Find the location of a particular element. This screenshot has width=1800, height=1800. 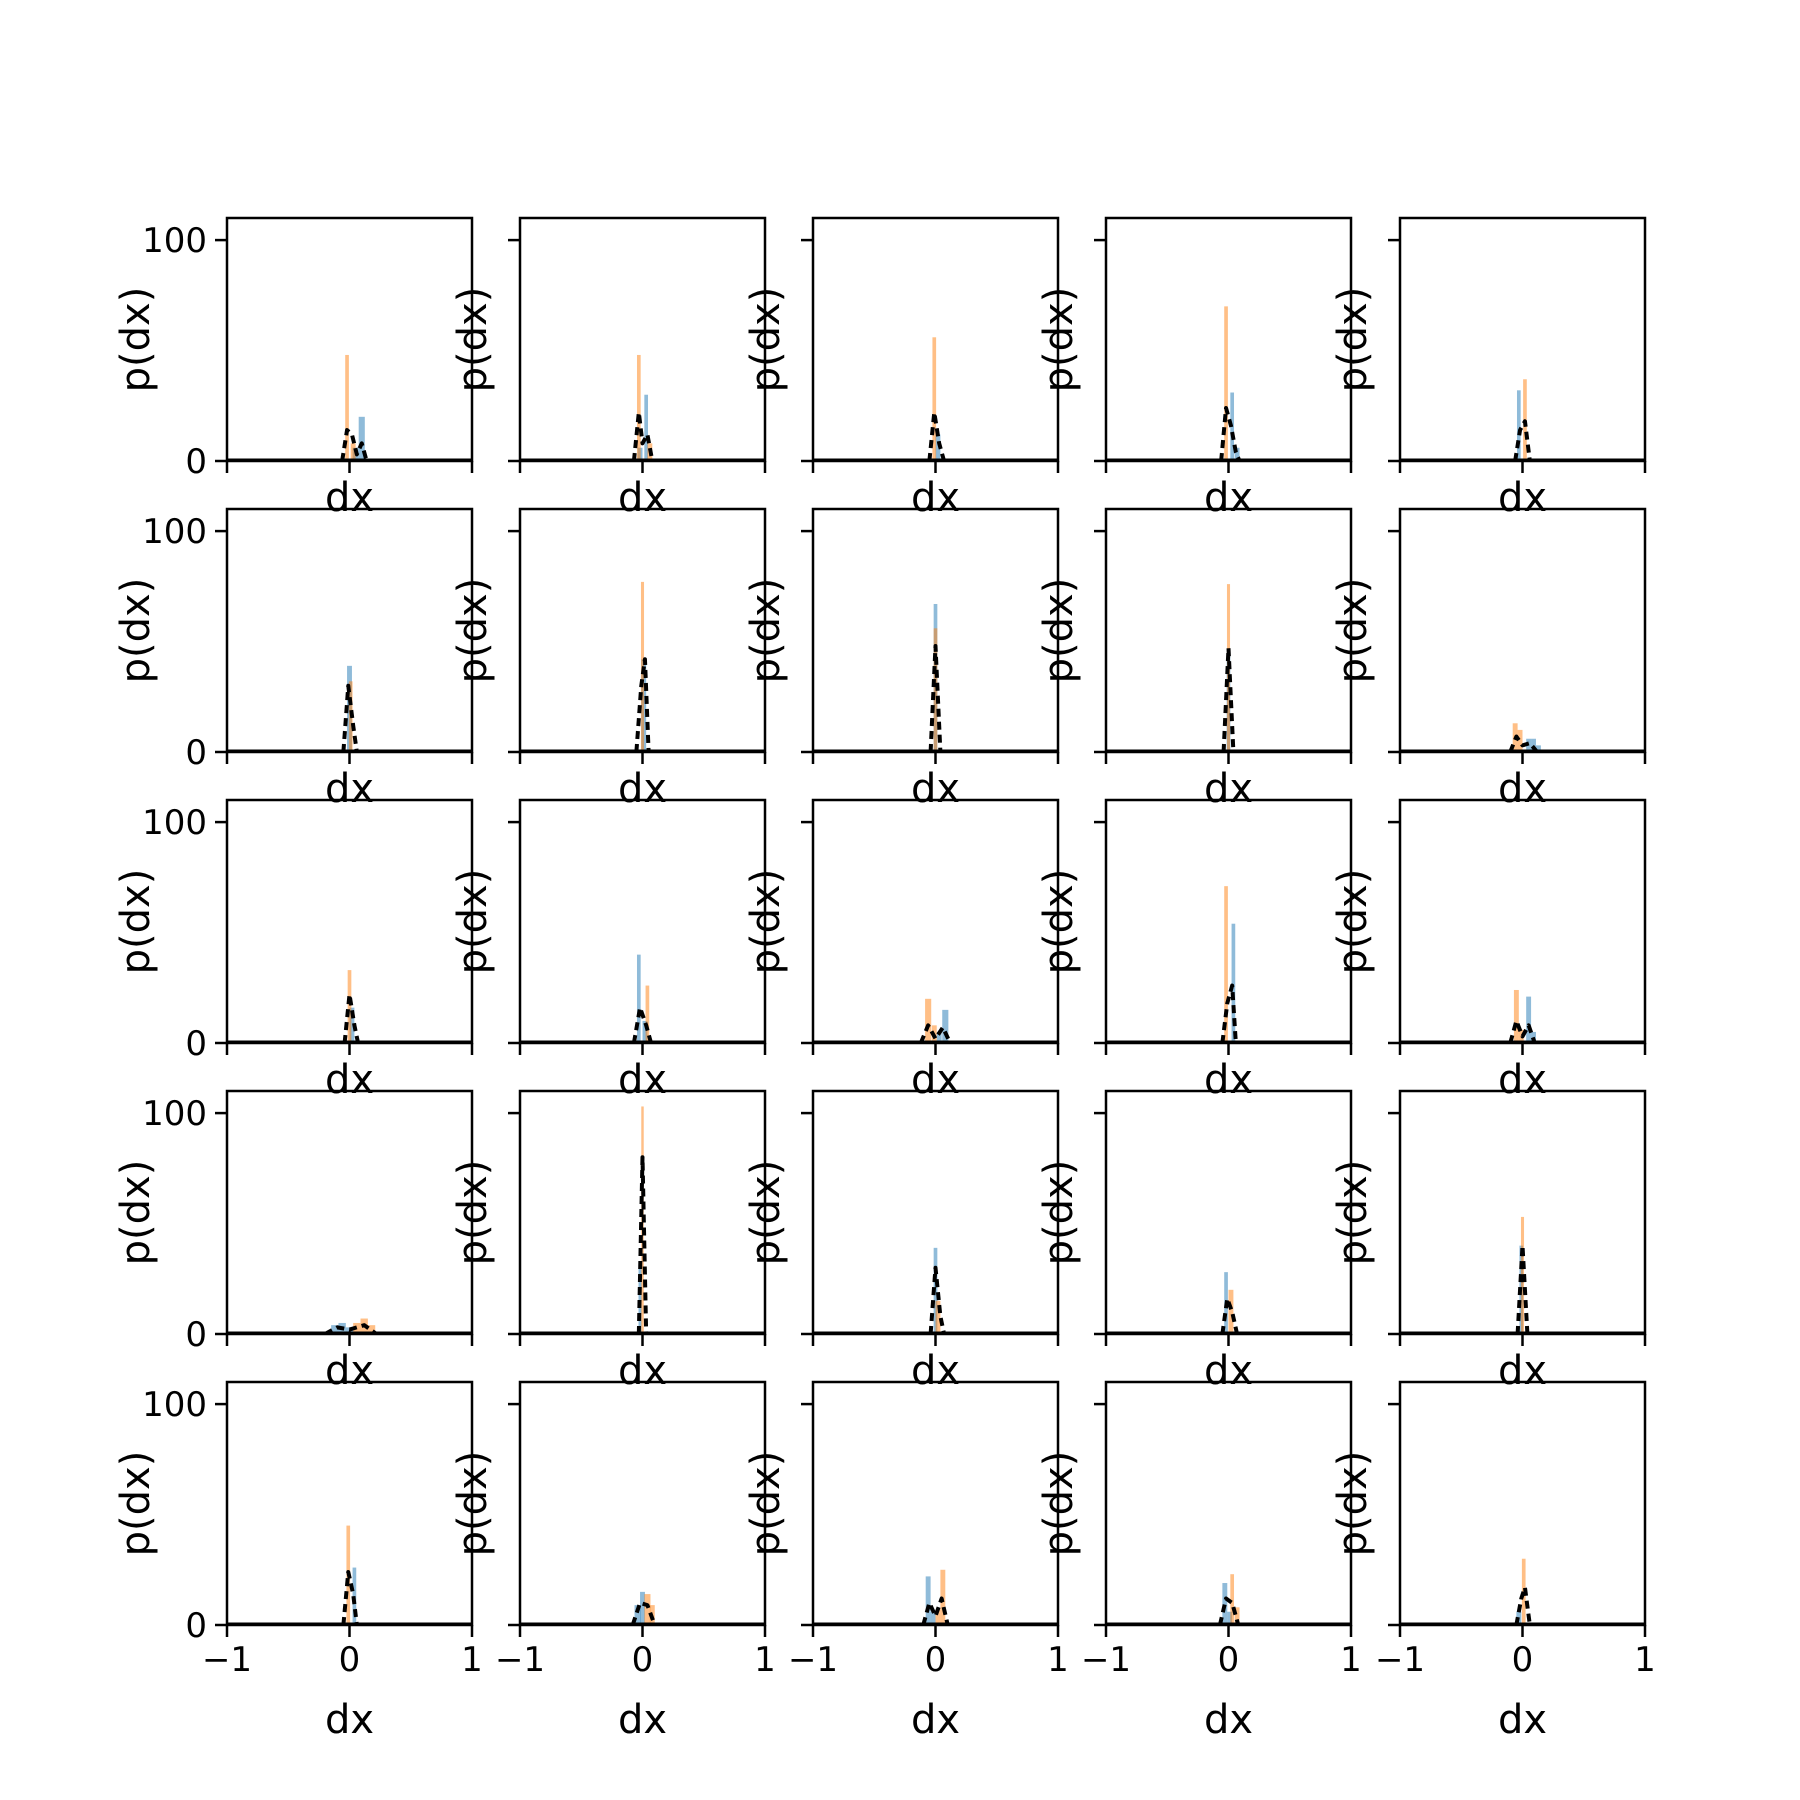

subplot-4-3: dx p(dx) is located at coordinates (901, 1241).